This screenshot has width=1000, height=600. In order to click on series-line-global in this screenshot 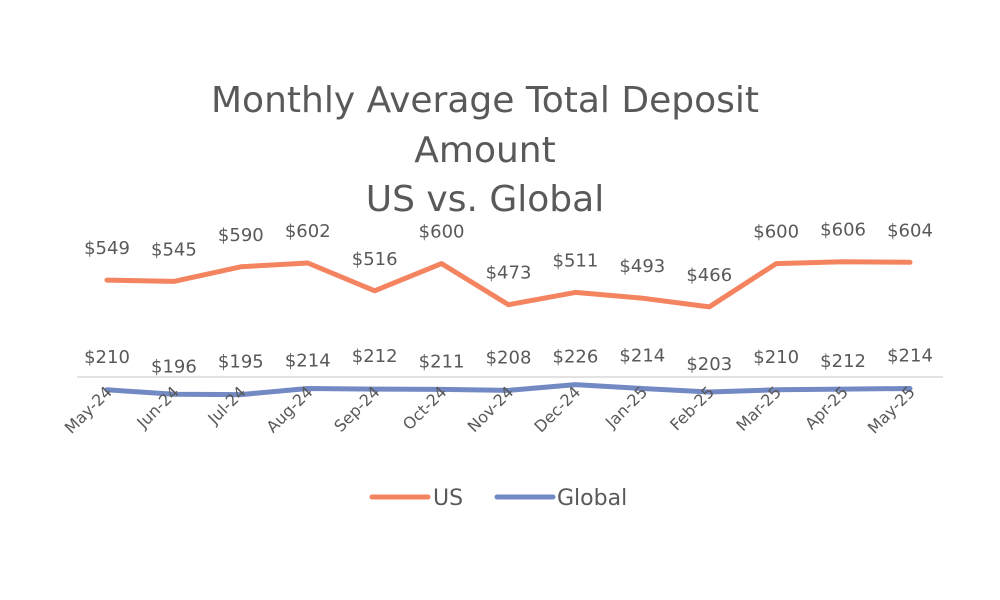, I will do `click(508, 390)`.